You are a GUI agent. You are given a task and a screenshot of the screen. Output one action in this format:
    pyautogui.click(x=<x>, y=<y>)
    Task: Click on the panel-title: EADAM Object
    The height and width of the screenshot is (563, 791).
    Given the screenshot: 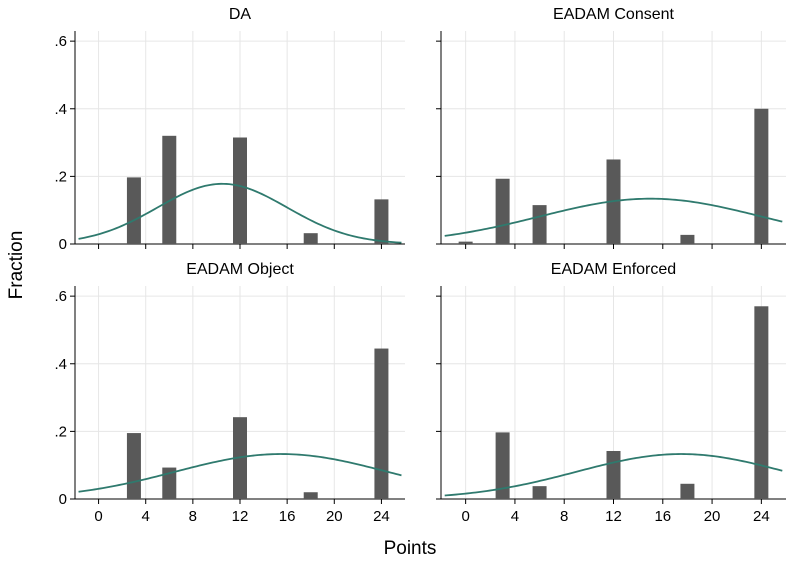 What is the action you would take?
    pyautogui.click(x=240, y=269)
    